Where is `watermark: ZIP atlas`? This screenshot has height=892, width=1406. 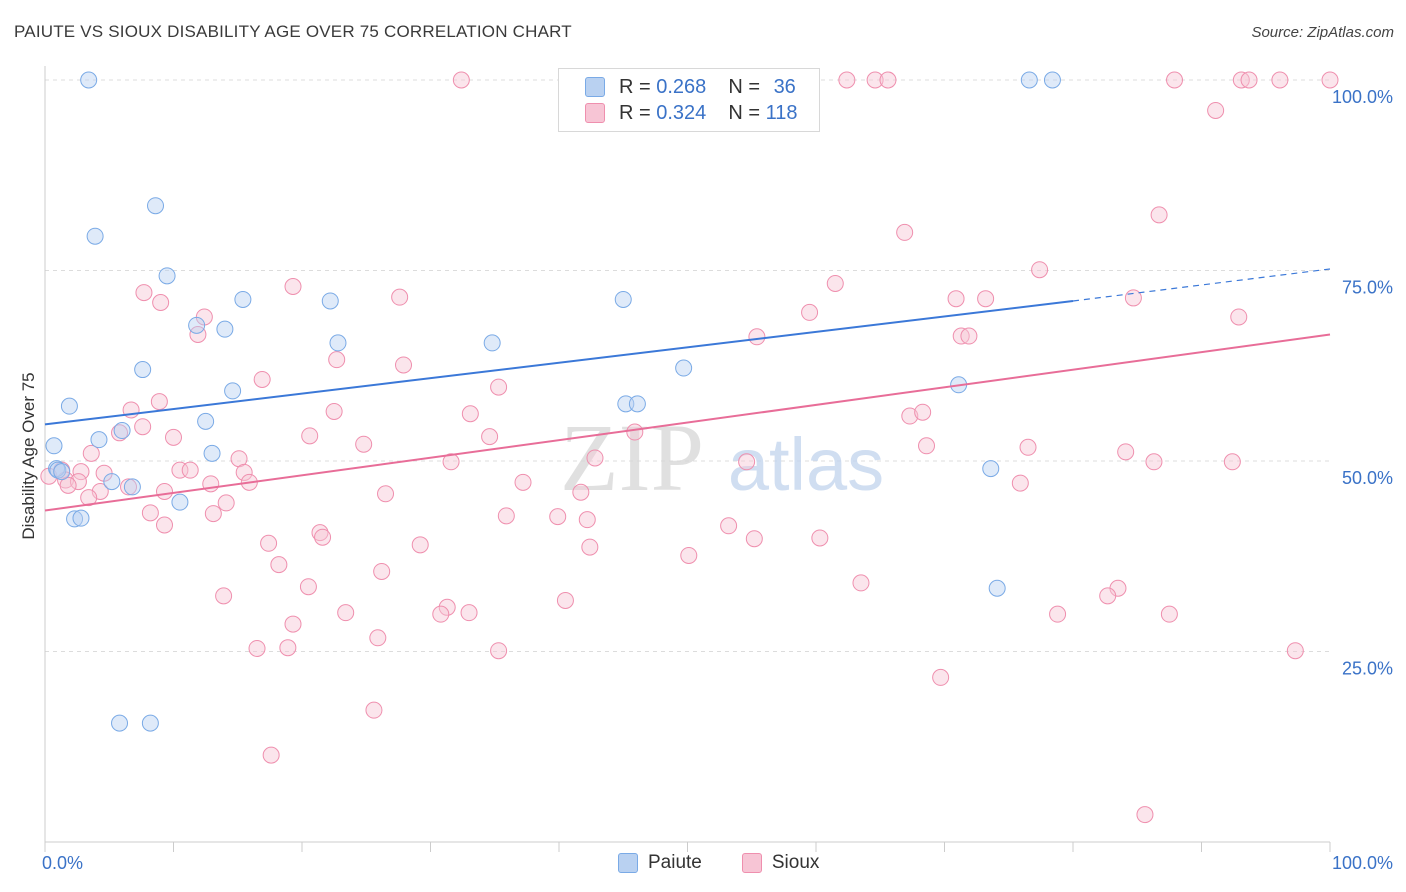
watermark: ZIP atlas is located at coordinates (722, 457).